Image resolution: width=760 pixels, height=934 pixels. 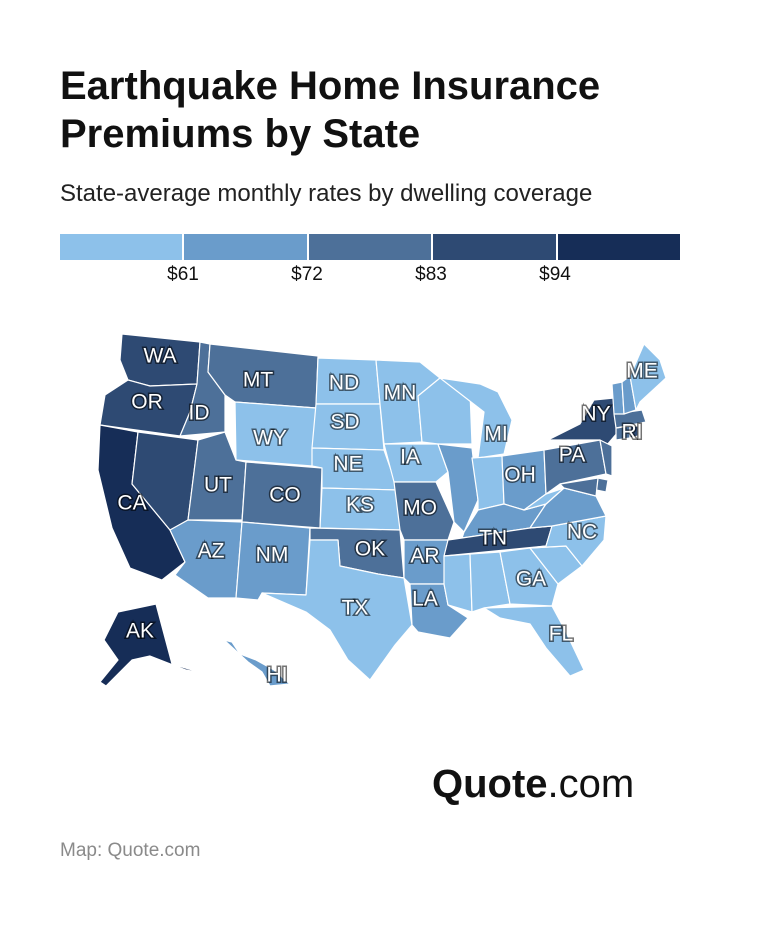 I want to click on source-note: Map: Quote.com, so click(x=130, y=850).